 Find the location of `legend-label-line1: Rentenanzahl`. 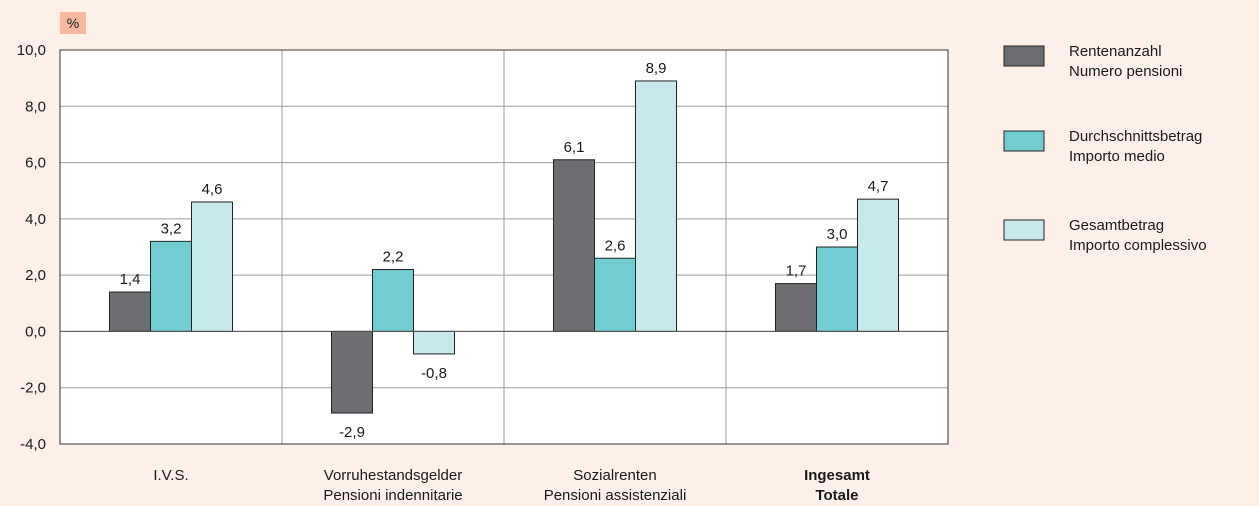

legend-label-line1: Rentenanzahl is located at coordinates (1115, 51).